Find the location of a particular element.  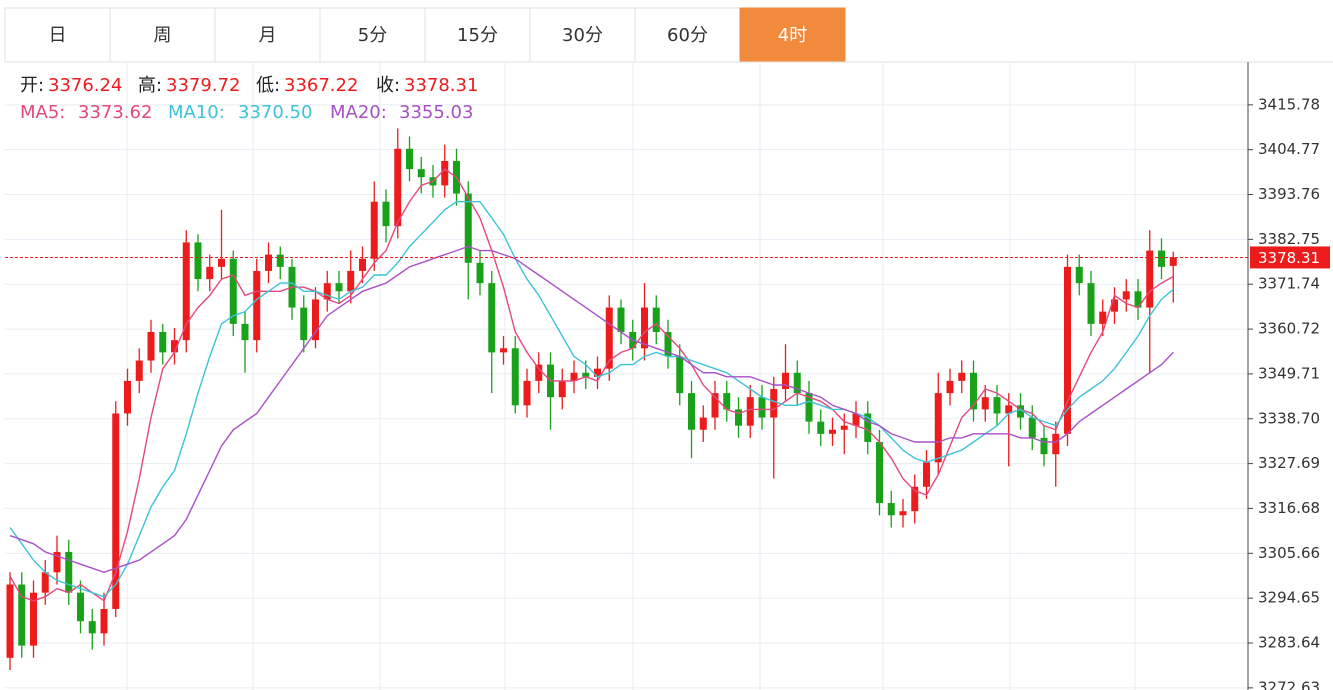

info-value: 3367.22 is located at coordinates (321, 85).